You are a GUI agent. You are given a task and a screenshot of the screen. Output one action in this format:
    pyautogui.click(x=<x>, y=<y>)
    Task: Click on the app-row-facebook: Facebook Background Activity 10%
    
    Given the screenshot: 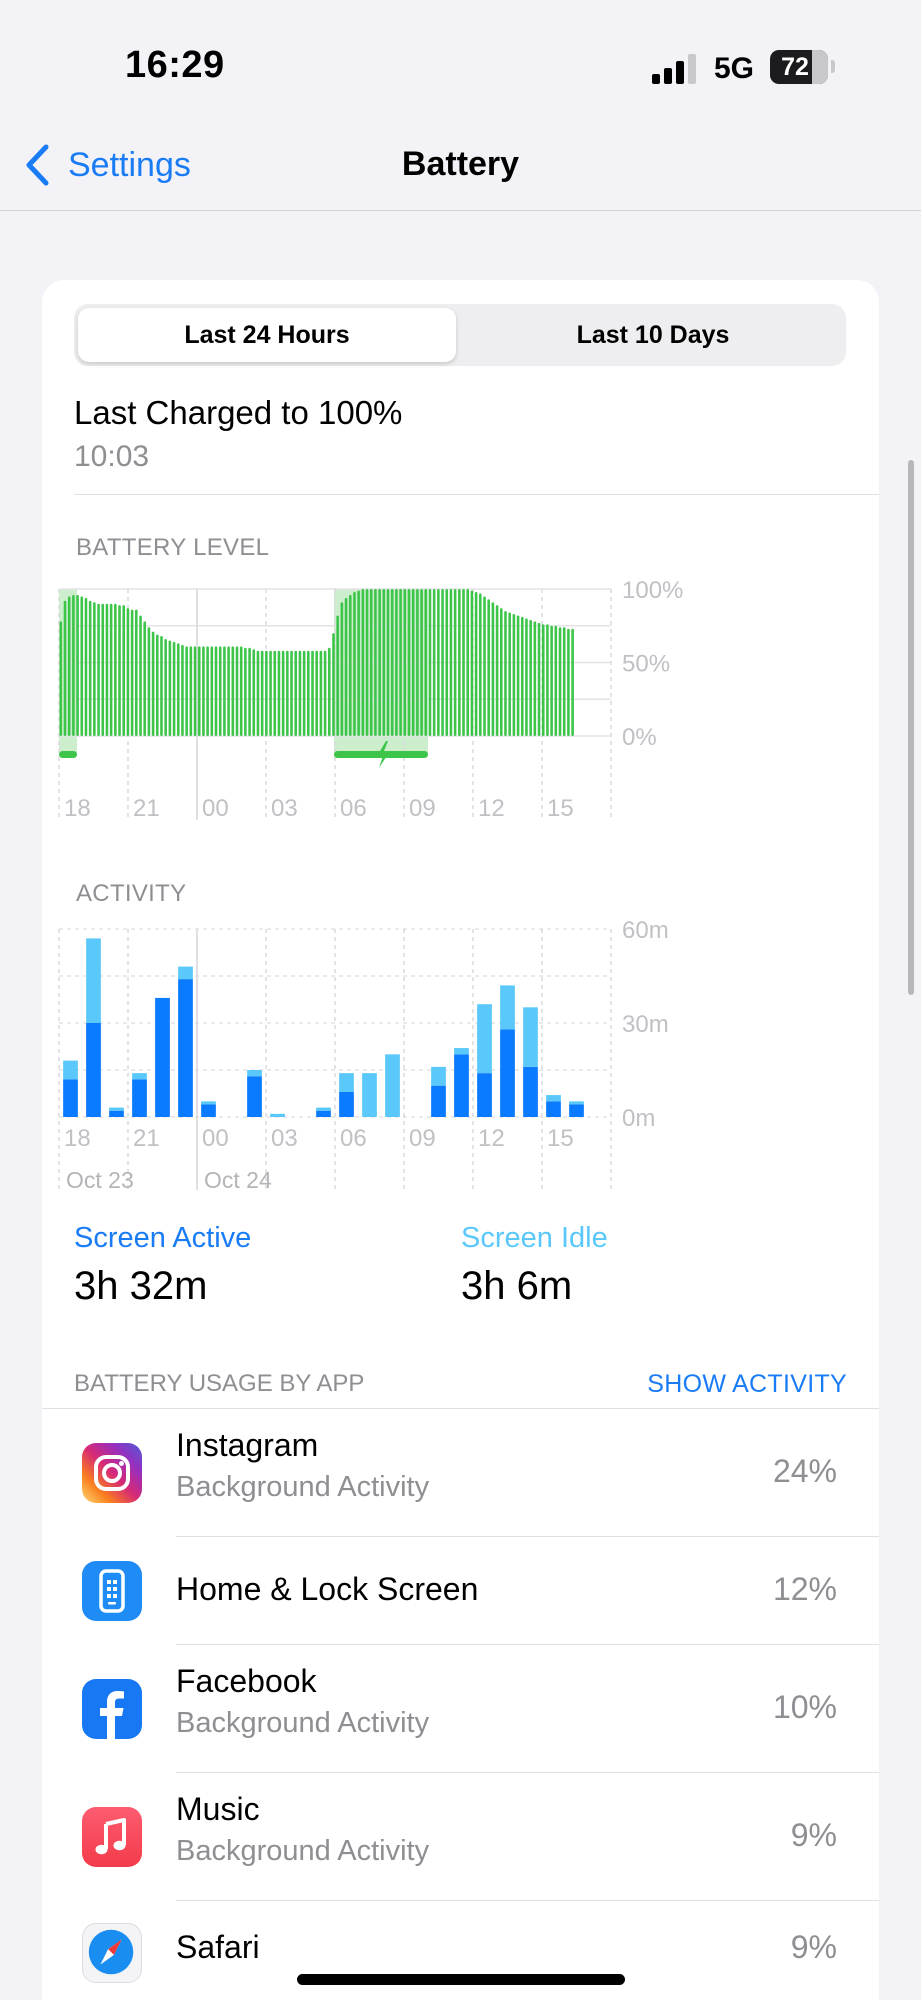 What is the action you would take?
    pyautogui.click(x=460, y=1709)
    